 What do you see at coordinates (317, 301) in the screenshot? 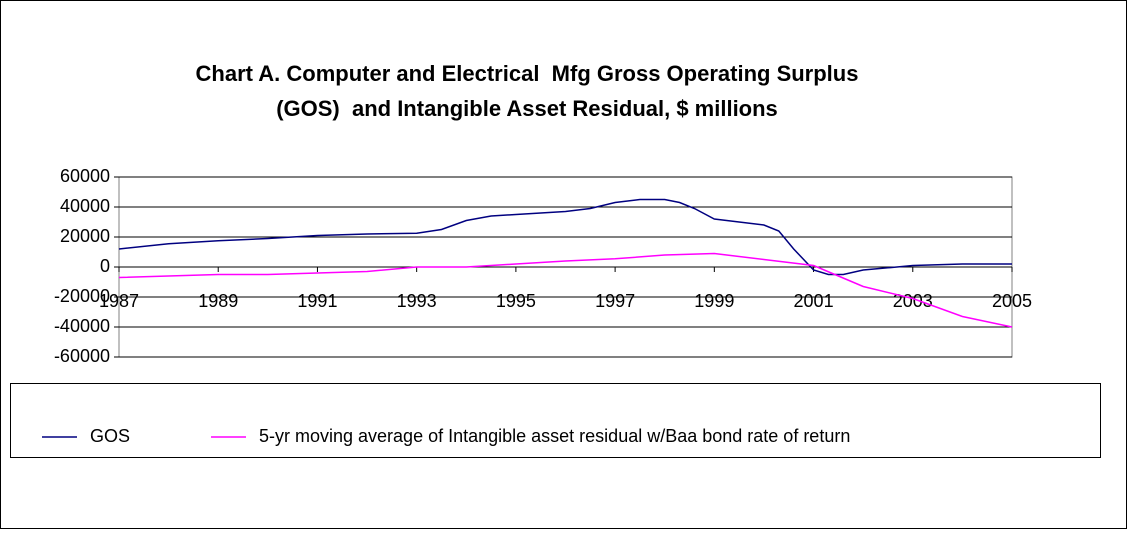
I see `x-tick-label: 1991` at bounding box center [317, 301].